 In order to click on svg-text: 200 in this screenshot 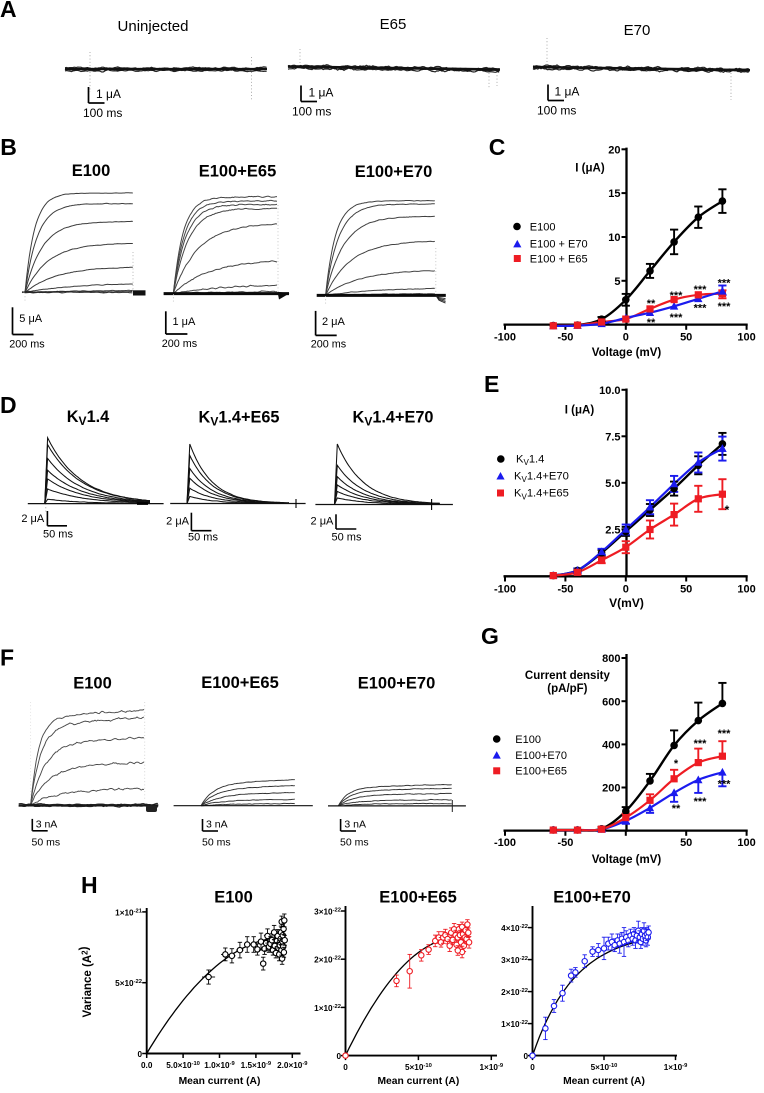, I will do `click(611, 789)`.